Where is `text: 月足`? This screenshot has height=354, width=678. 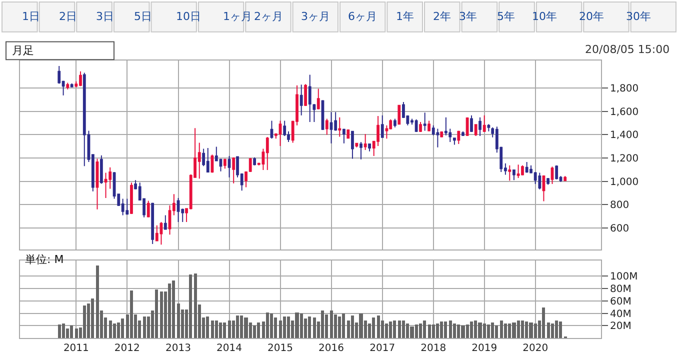 text: 月足 is located at coordinates (23, 50).